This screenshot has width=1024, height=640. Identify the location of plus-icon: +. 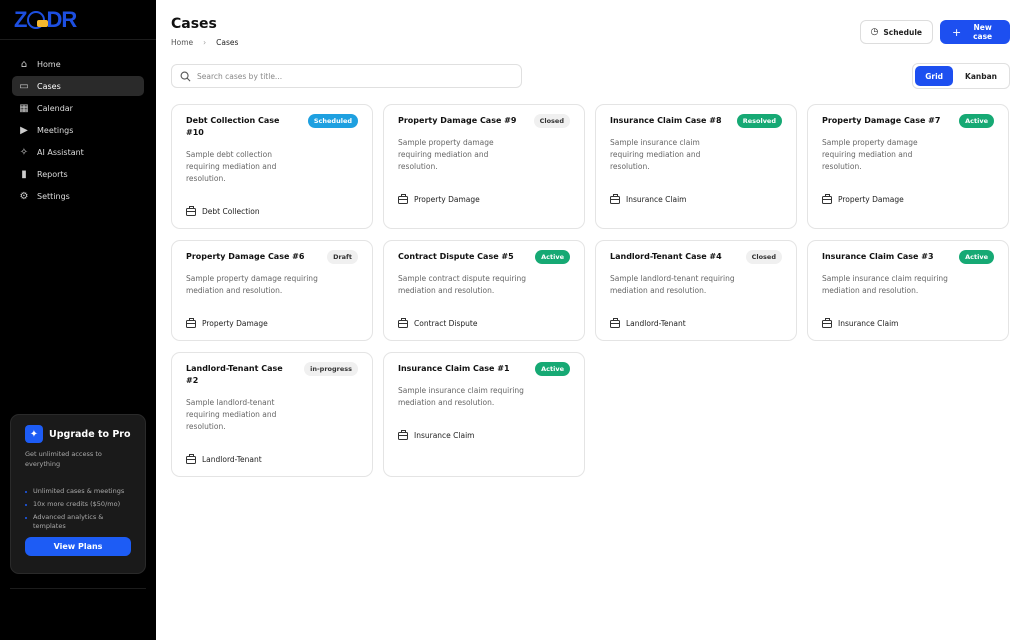
(957, 32).